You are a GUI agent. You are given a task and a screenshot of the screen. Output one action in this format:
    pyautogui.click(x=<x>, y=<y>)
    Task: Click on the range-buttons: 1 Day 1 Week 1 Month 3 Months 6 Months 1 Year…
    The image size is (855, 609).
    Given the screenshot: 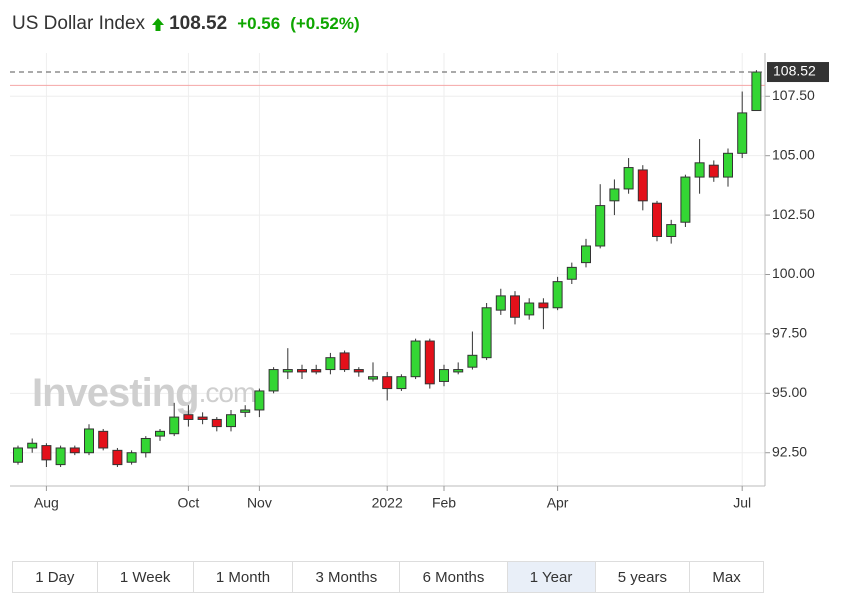 What is the action you would take?
    pyautogui.click(x=388, y=577)
    